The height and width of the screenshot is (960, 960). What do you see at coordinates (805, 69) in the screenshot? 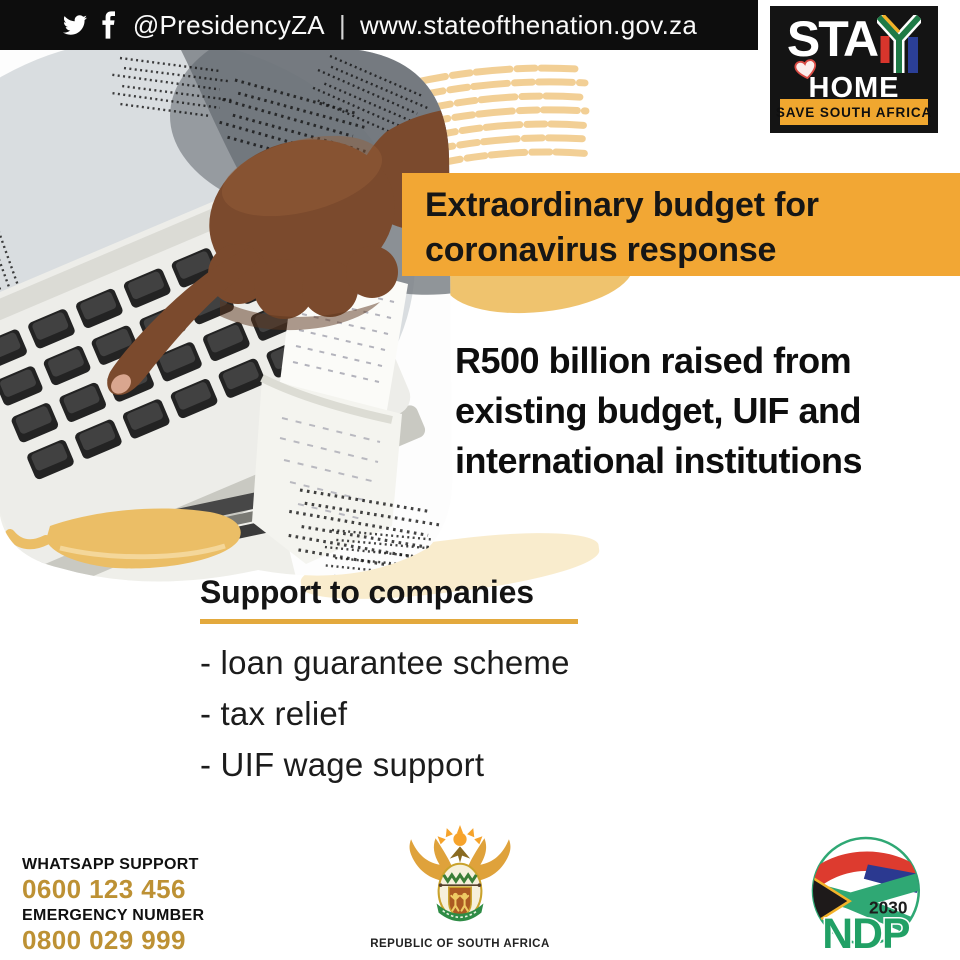
I see `heart-icon` at bounding box center [805, 69].